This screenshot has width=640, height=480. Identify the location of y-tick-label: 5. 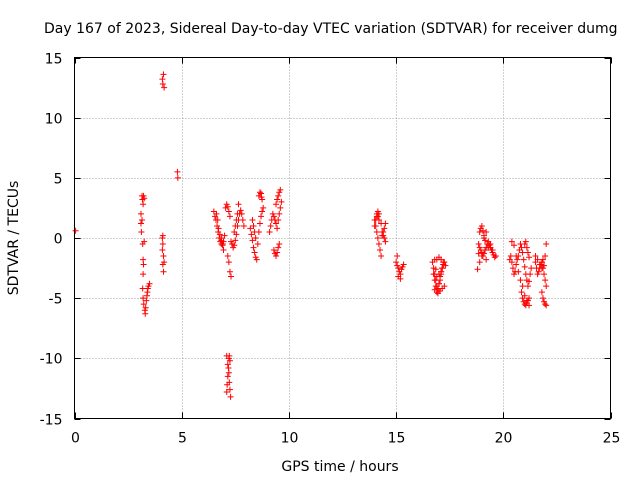
(58, 180).